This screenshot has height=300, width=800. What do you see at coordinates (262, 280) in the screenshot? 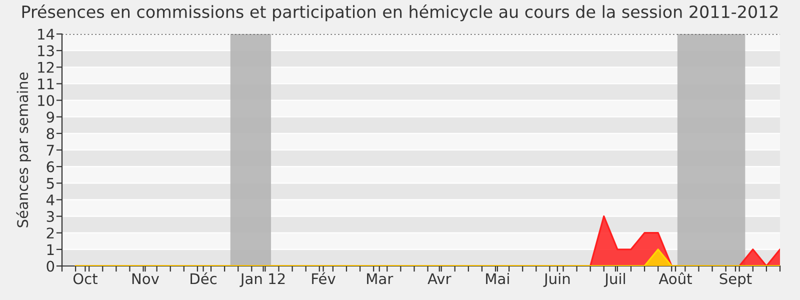
I see `x-tick-label: Jan 12` at bounding box center [262, 280].